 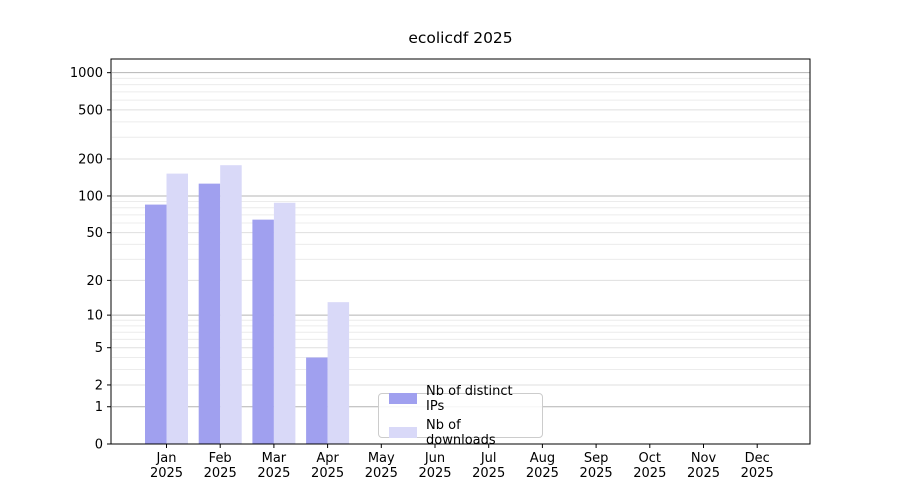 I want to click on legend-swatch-downloads, so click(x=403, y=432).